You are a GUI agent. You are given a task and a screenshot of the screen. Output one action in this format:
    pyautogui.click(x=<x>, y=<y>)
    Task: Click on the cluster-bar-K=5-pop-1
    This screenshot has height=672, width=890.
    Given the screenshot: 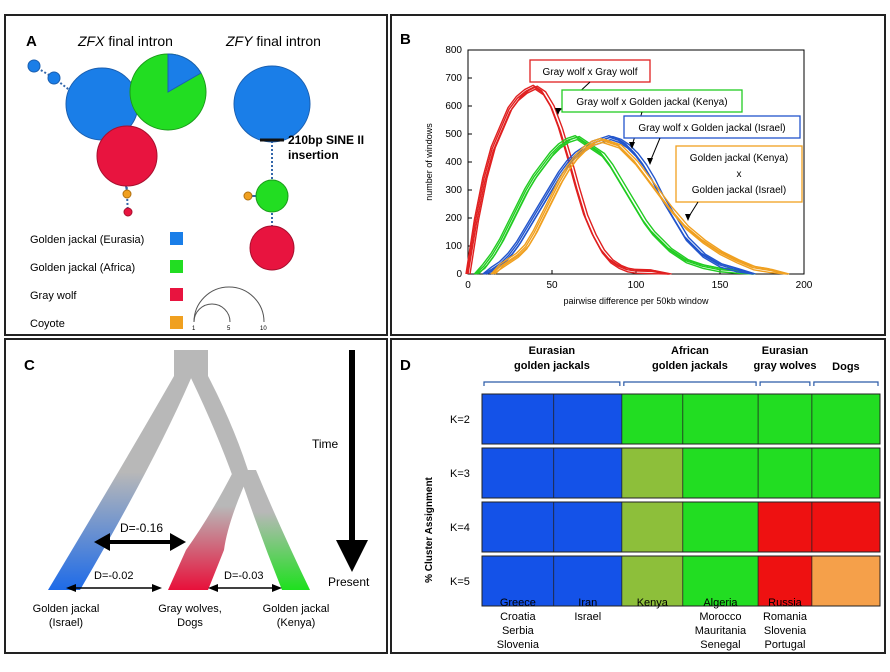 What is the action you would take?
    pyautogui.click(x=587, y=581)
    